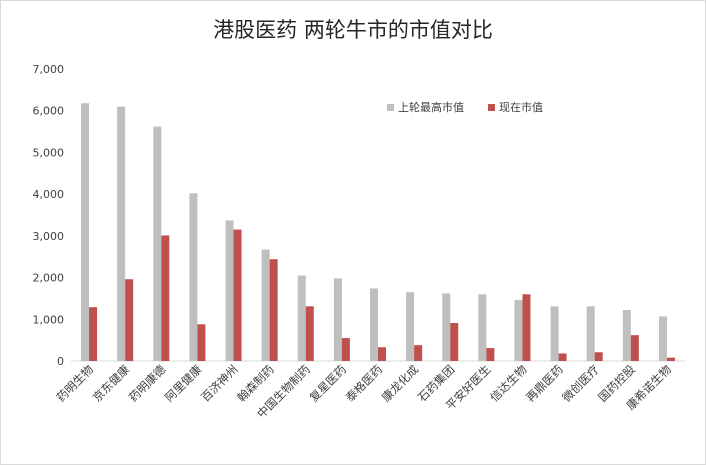  I want to click on x-category-label: 京东健康, so click(111, 383).